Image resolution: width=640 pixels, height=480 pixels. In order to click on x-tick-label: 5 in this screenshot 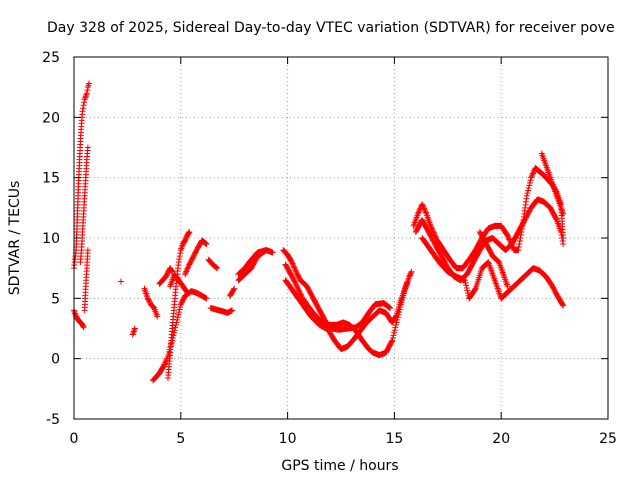, I will do `click(180, 439)`.